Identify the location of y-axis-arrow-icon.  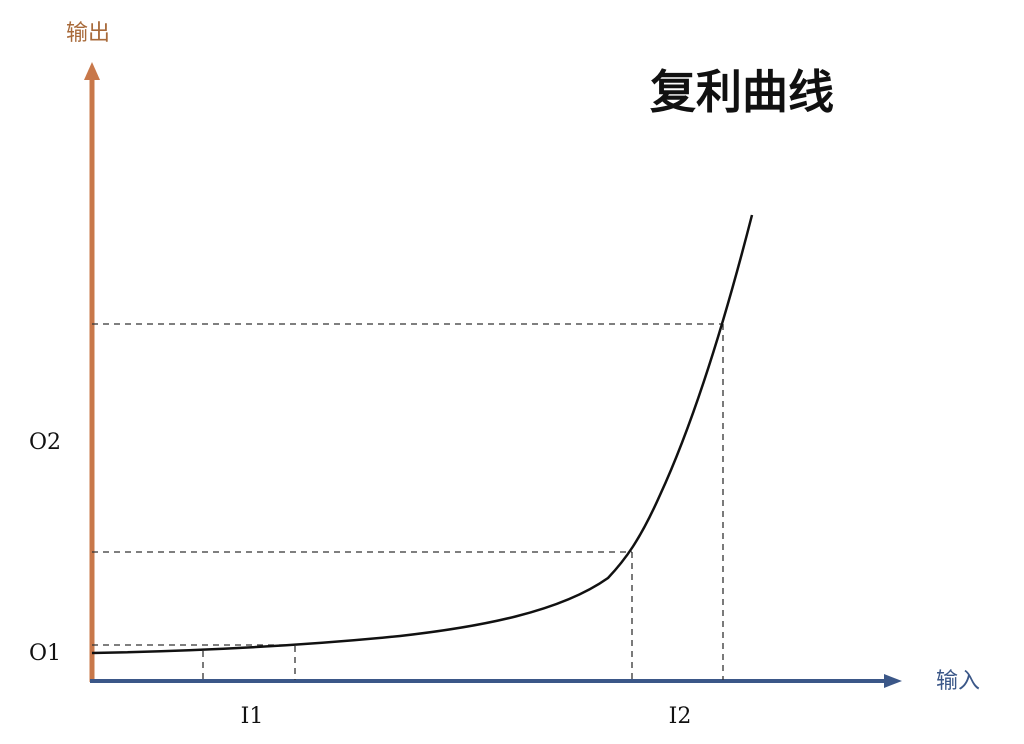
(92, 71).